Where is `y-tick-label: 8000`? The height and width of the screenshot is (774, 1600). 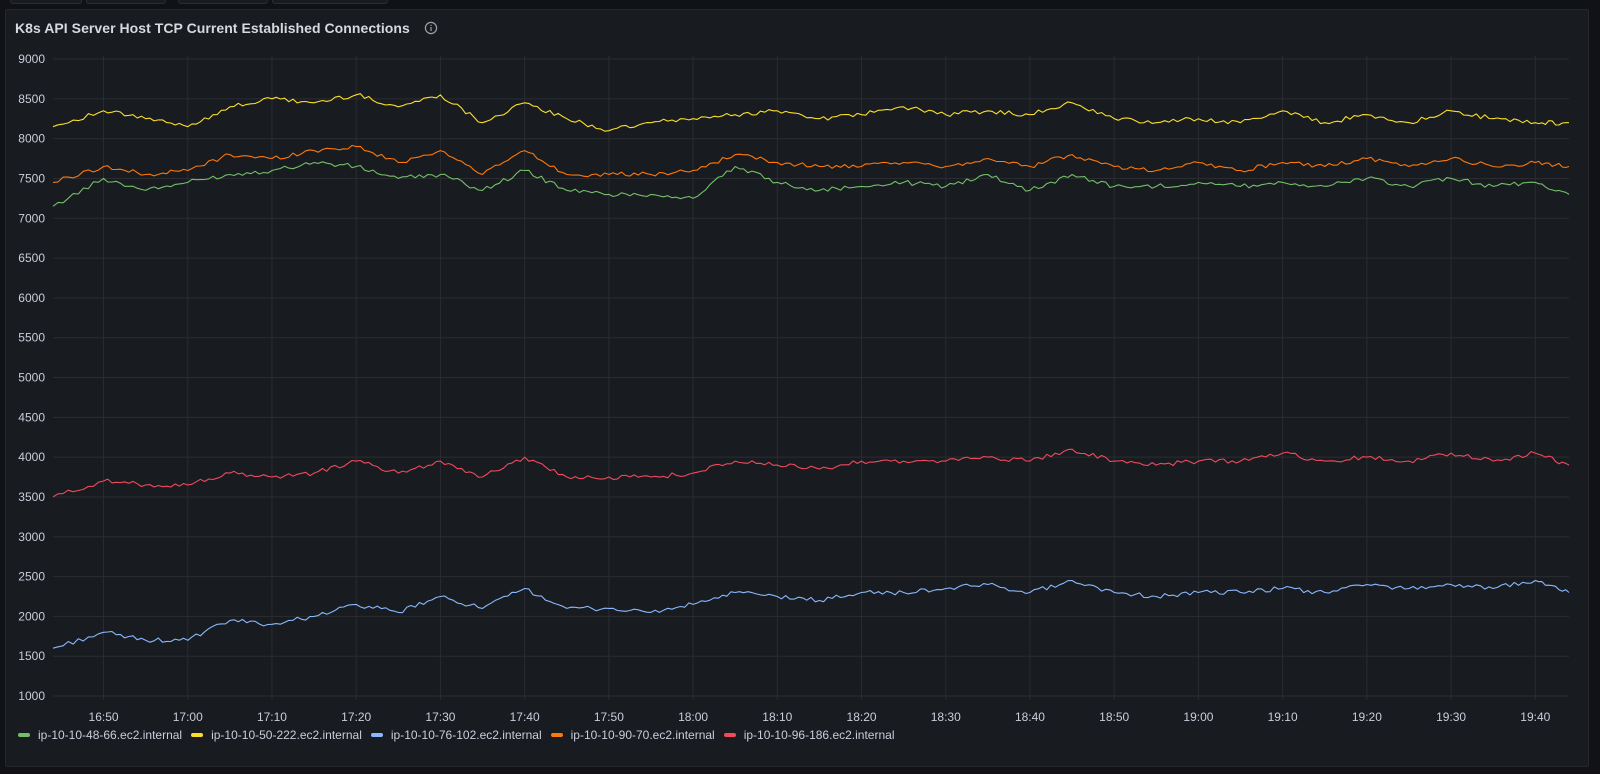
y-tick-label: 8000 is located at coordinates (31, 139).